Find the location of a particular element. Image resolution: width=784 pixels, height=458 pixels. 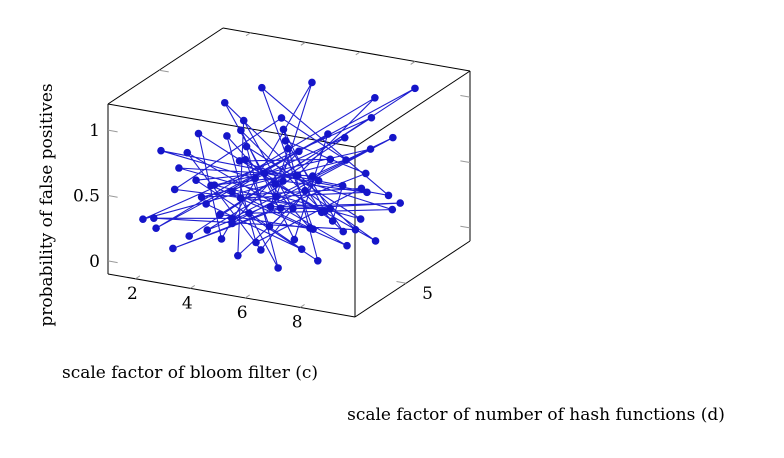

y-tick is located at coordinates (401, 282).